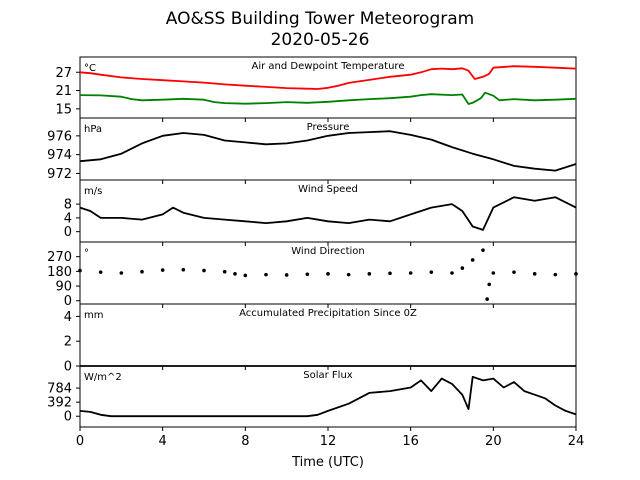 The width and height of the screenshot is (640, 480). What do you see at coordinates (320, 40) in the screenshot?
I see `figure-subtitle: 2020-05-26` at bounding box center [320, 40].